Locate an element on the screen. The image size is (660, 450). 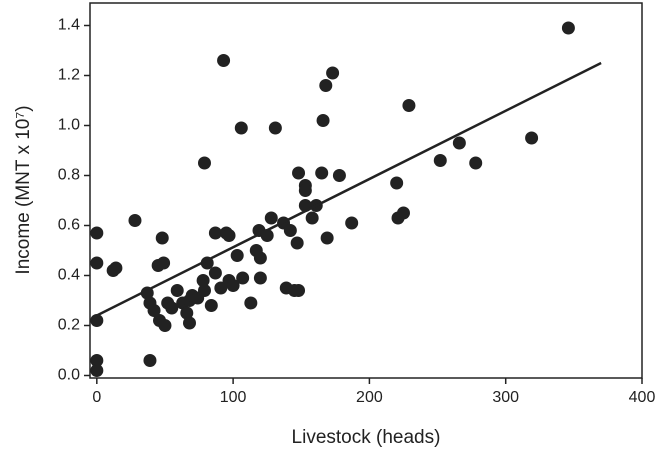
y-tick-label: 0.6 is located at coordinates (69, 225).